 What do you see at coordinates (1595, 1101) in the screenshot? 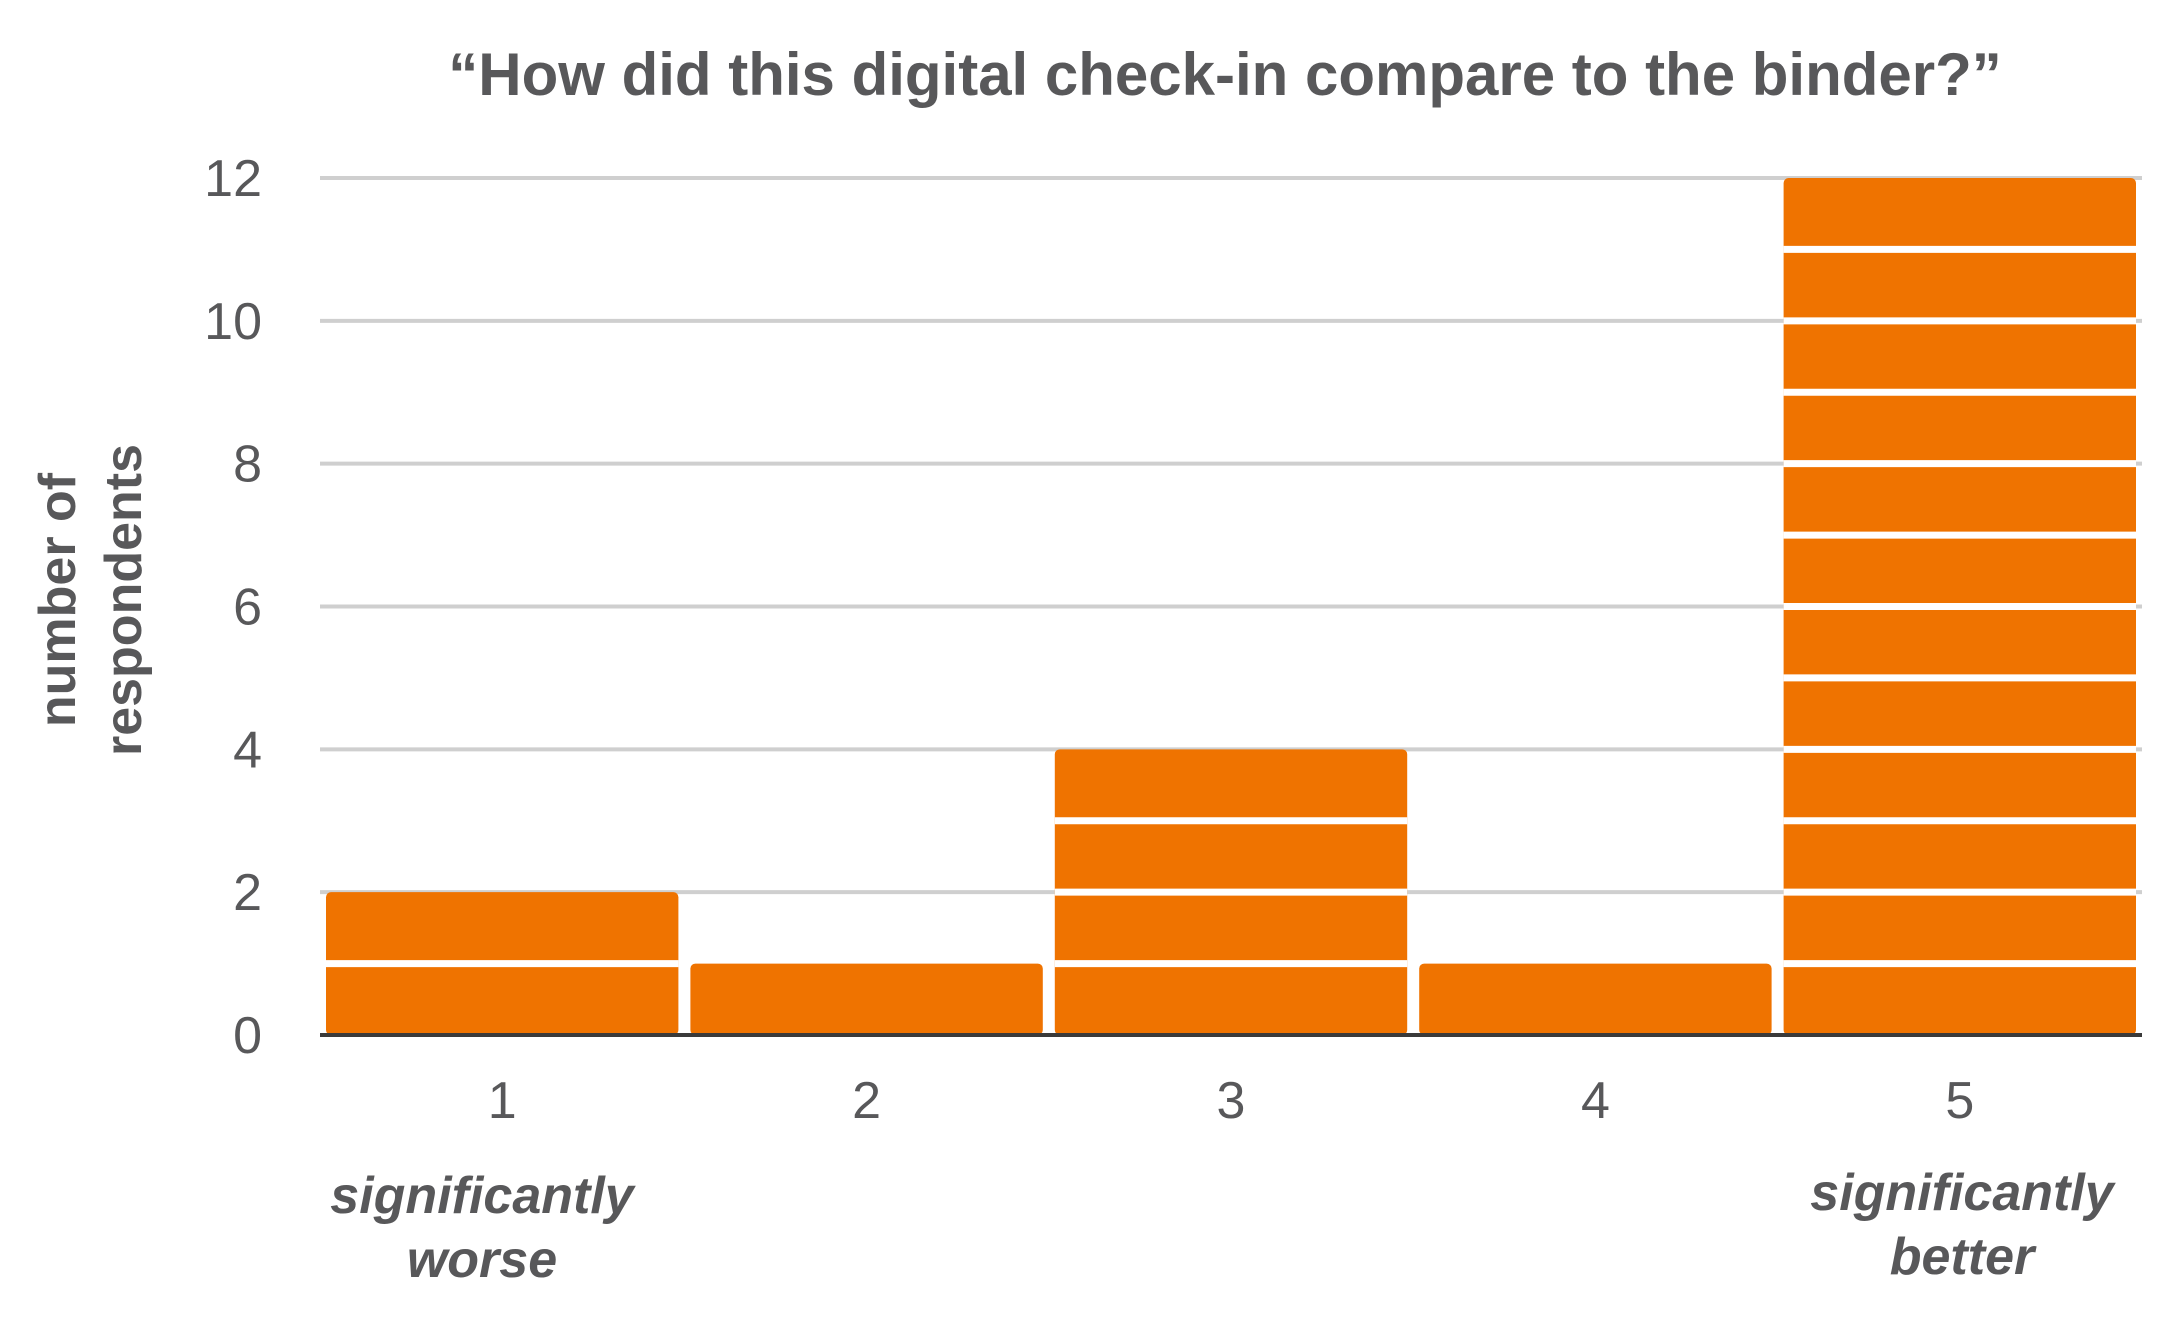
I see `x-tick-label: 4` at bounding box center [1595, 1101].